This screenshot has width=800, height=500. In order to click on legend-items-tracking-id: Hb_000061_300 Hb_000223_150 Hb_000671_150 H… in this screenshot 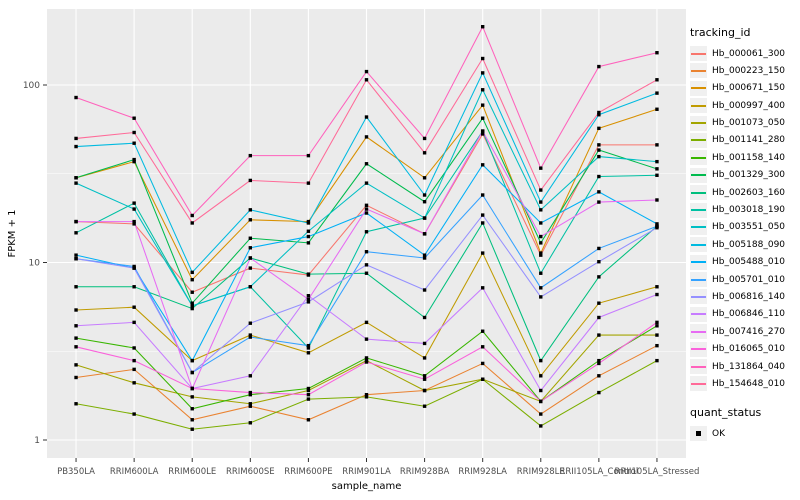, I will do `click(744, 219)`.